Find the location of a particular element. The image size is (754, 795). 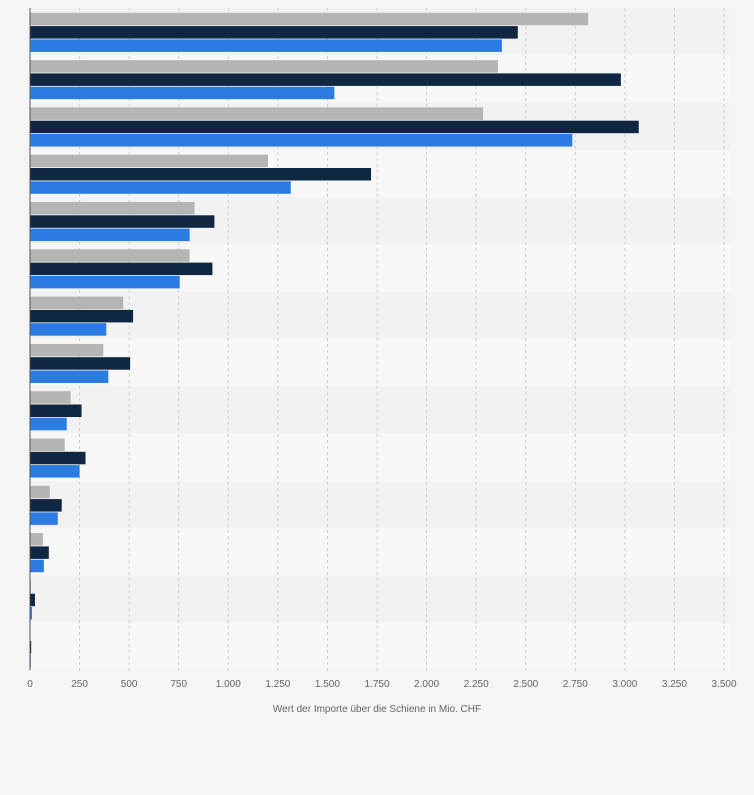

x-tick-label: 2.500 is located at coordinates (525, 684).